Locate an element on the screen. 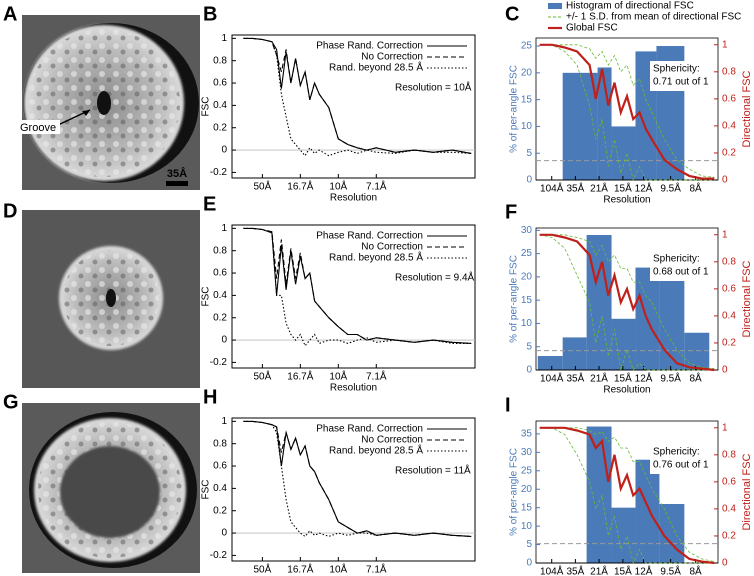 The height and width of the screenshot is (576, 754). y-tick-label: 20 is located at coordinates (527, 277).